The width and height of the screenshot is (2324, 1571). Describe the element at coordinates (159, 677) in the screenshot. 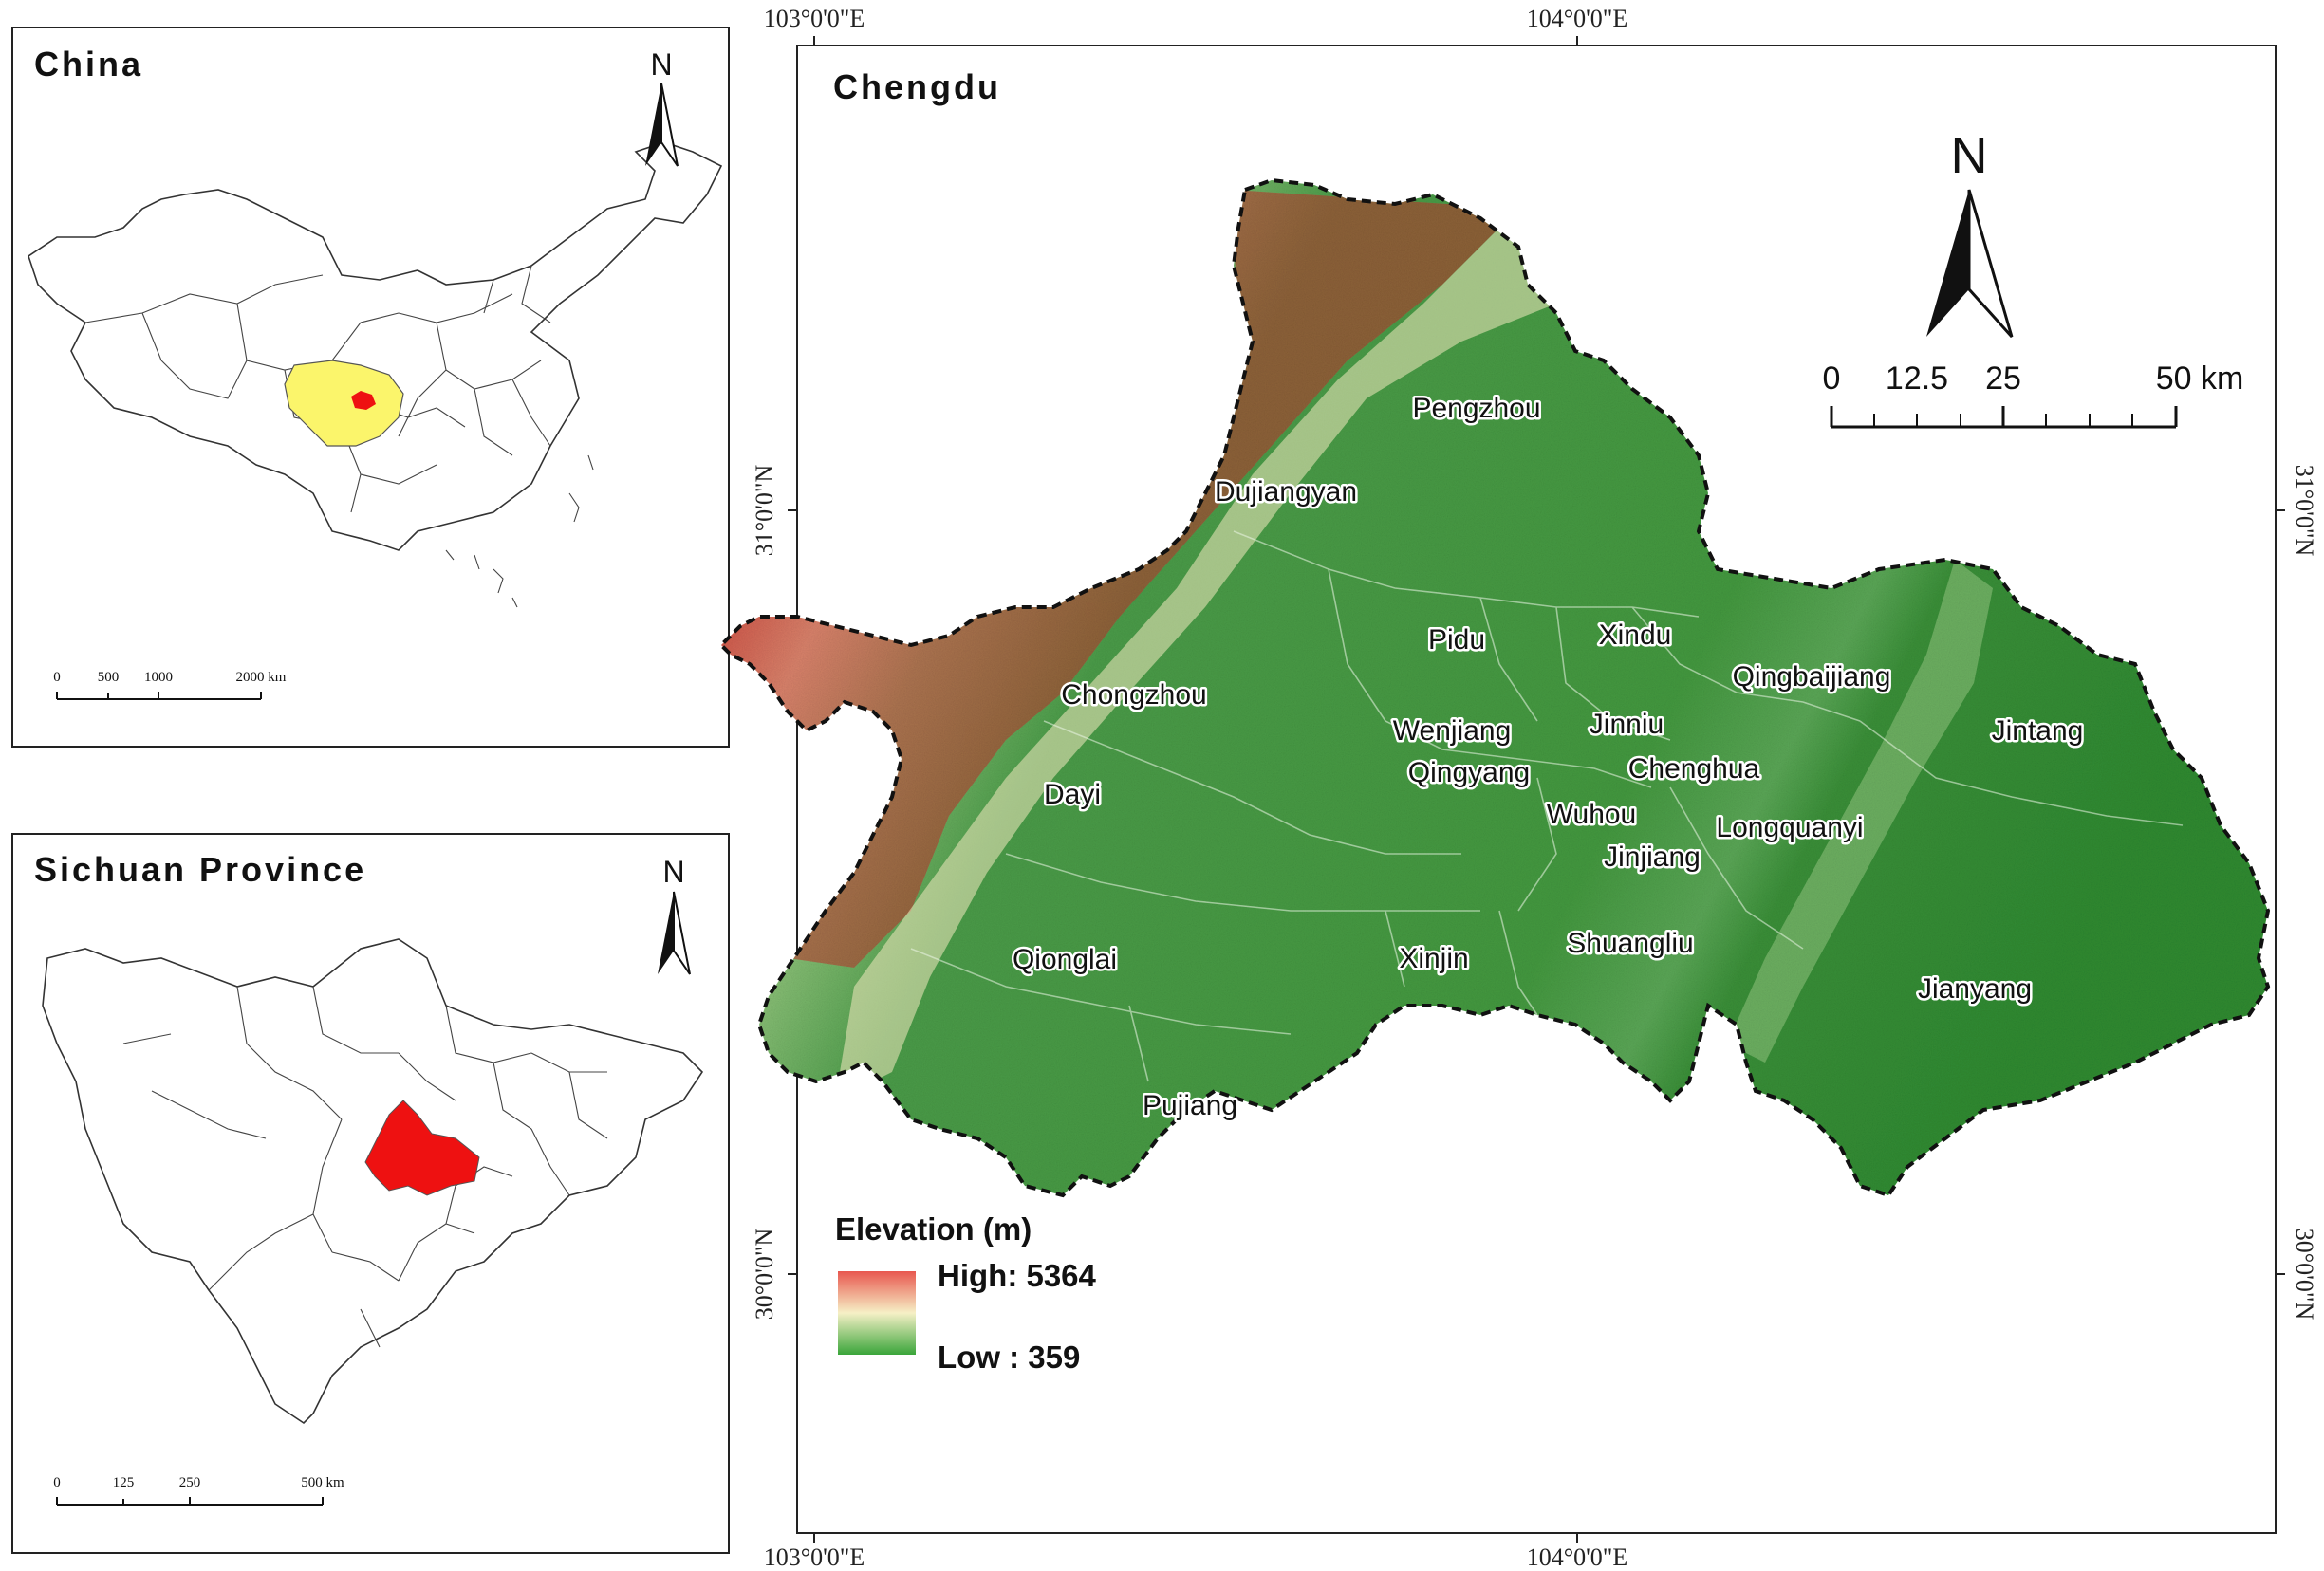

I see `china-scale-2: 1000` at that location.